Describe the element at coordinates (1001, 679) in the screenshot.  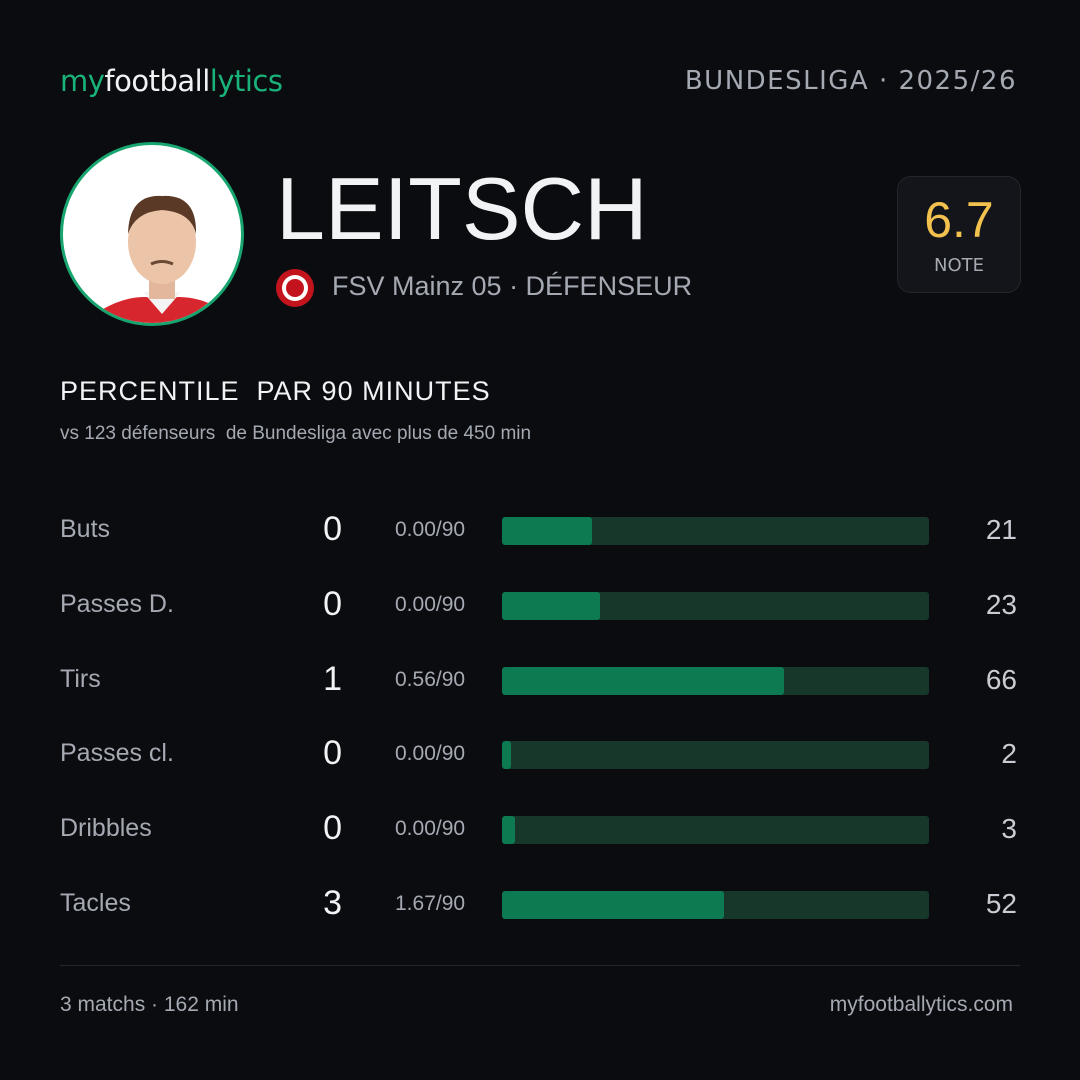
I see `stat-percentile: 66` at that location.